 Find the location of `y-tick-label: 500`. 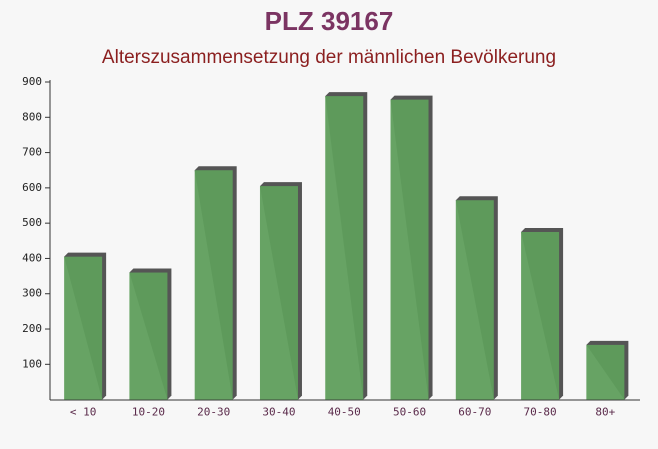

y-tick-label: 500 is located at coordinates (32, 222).